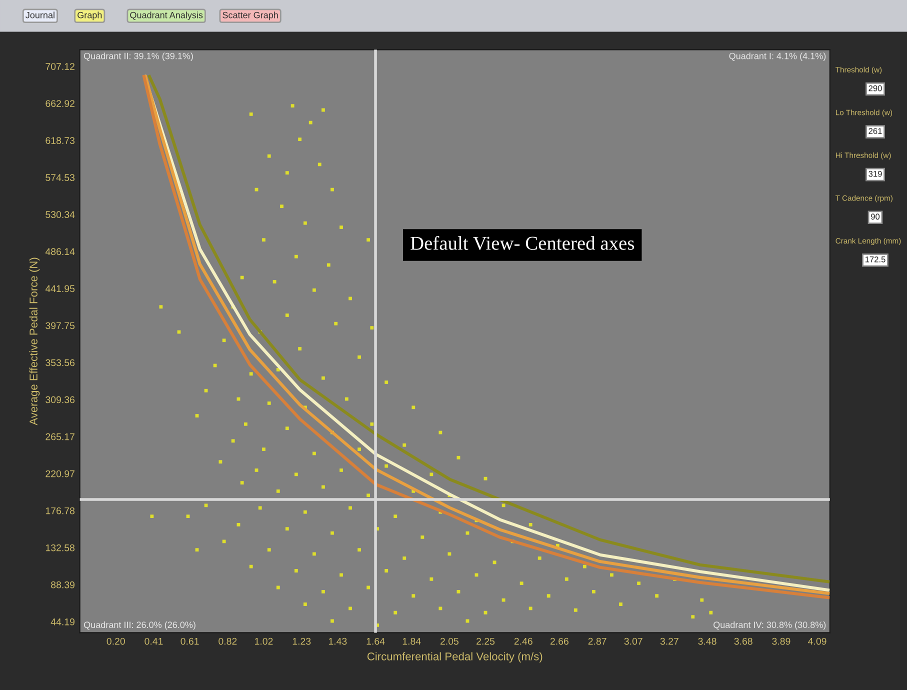 This screenshot has width=907, height=690. Describe the element at coordinates (597, 641) in the screenshot. I see `x-tick-label: 2.87` at that location.